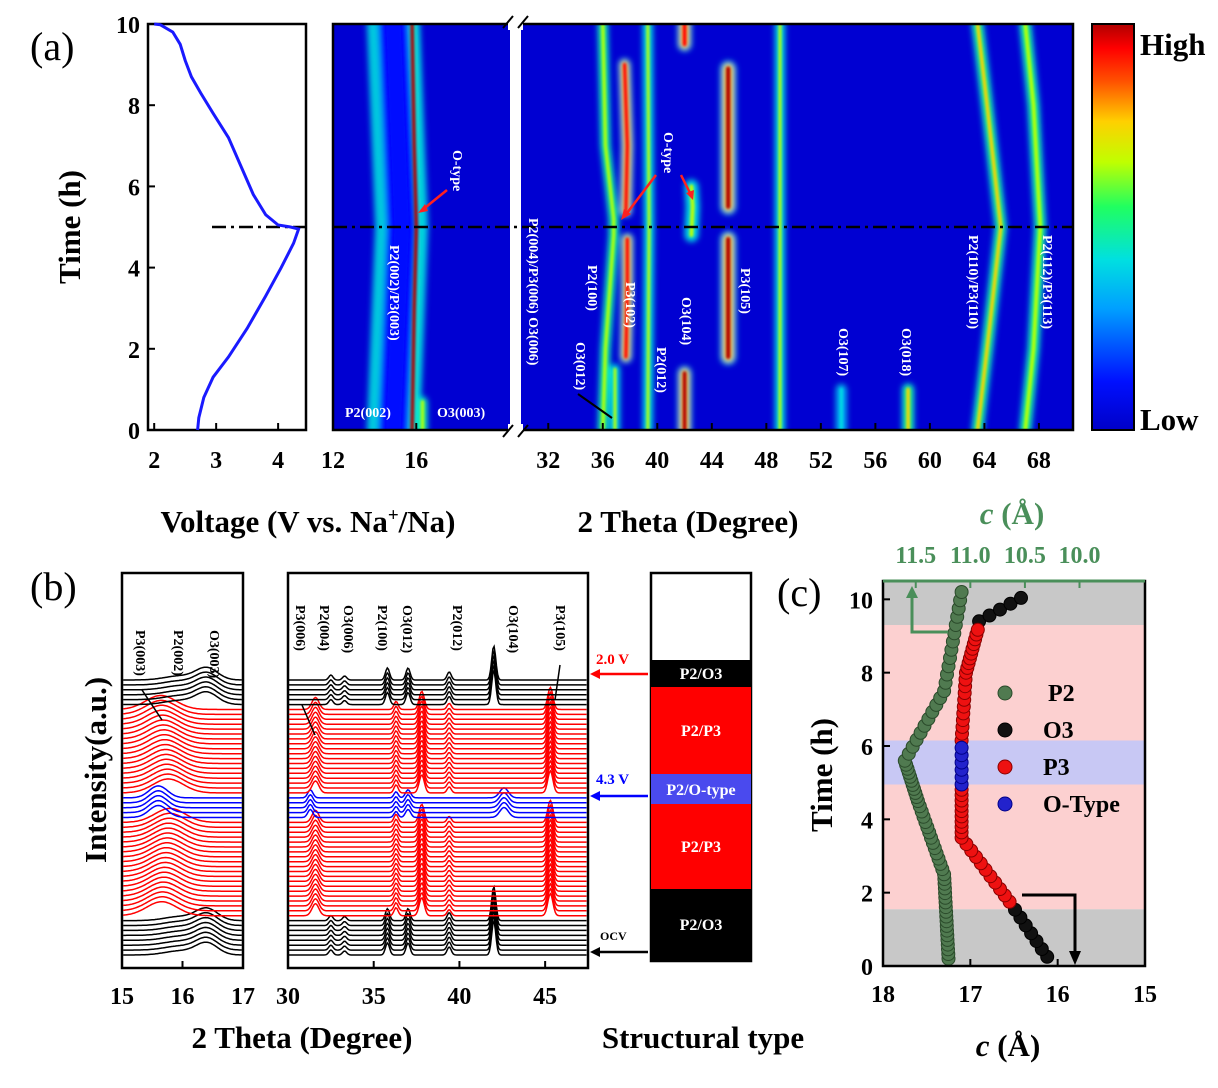  What do you see at coordinates (557, 682) in the screenshot?
I see `pointer-line` at bounding box center [557, 682].